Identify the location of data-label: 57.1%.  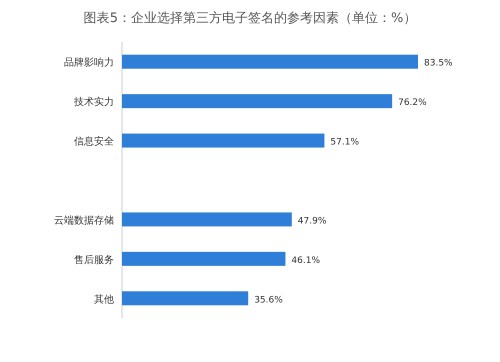
(345, 143).